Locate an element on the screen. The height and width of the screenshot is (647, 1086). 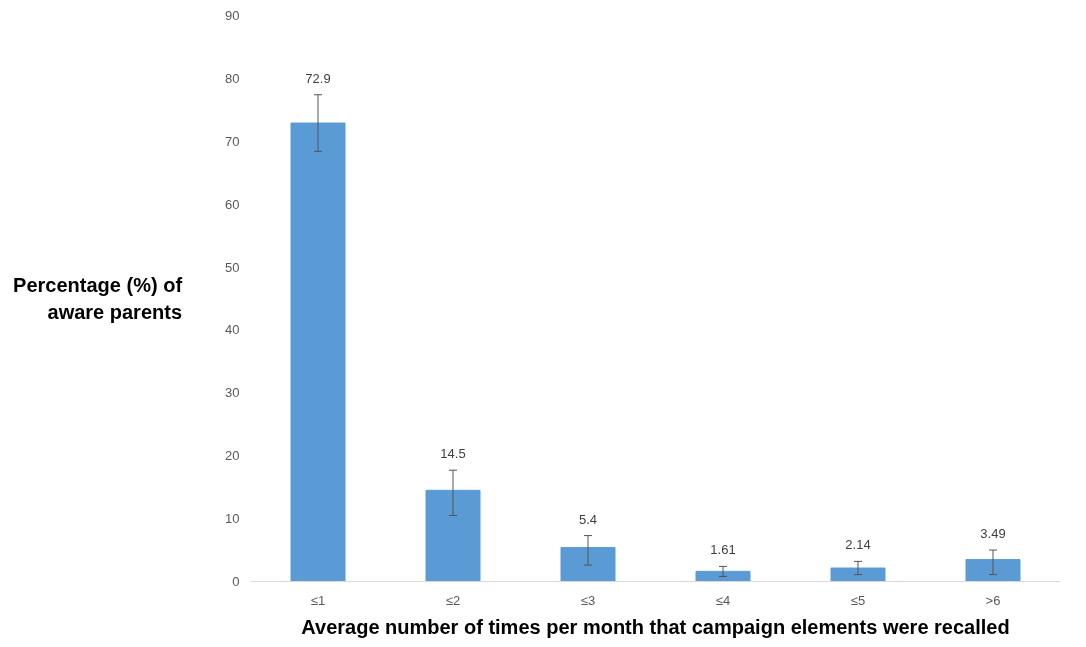
x-tick-label: ≤3 is located at coordinates (588, 600).